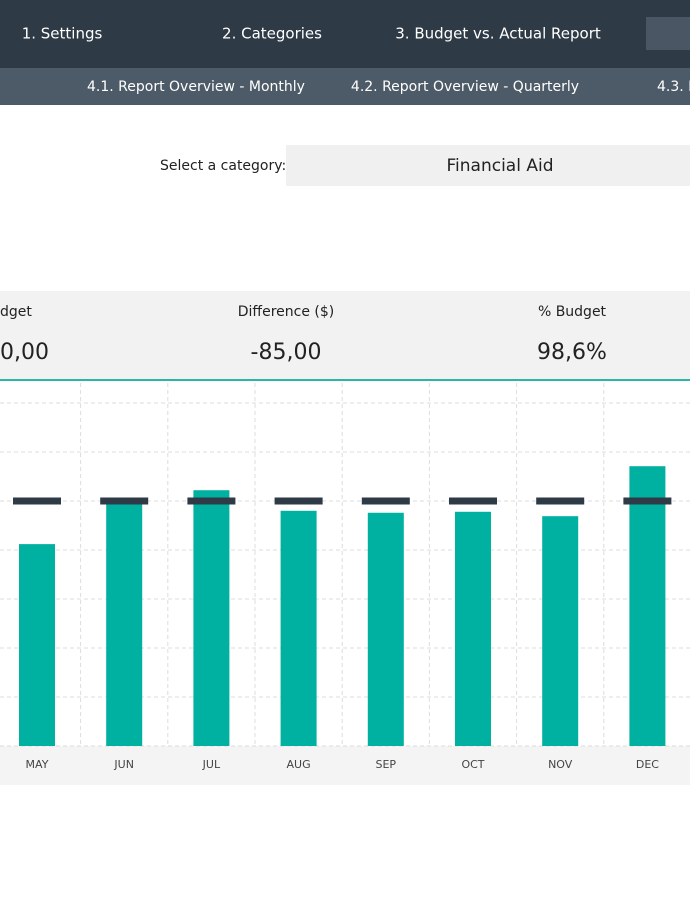 This screenshot has height=900, width=690. What do you see at coordinates (345, 765) in the screenshot?
I see `axis-band` at bounding box center [345, 765].